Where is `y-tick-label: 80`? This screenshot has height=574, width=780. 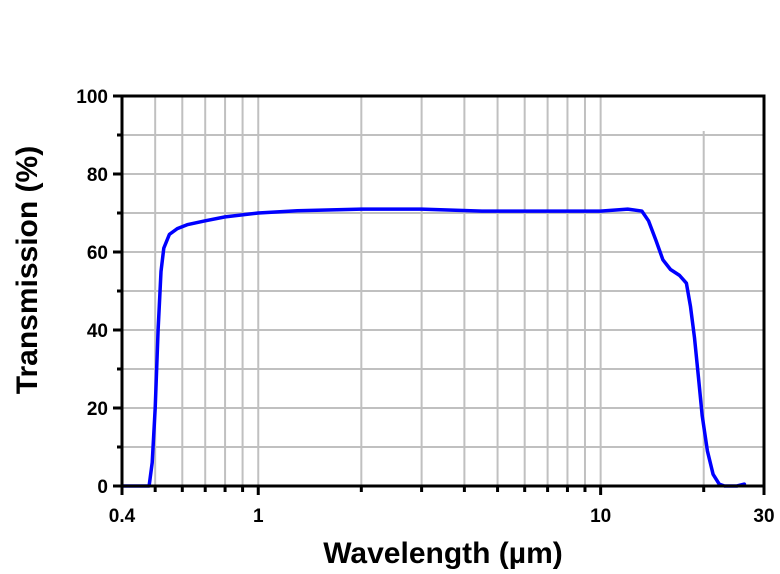 y-tick-label: 80 is located at coordinates (97, 175).